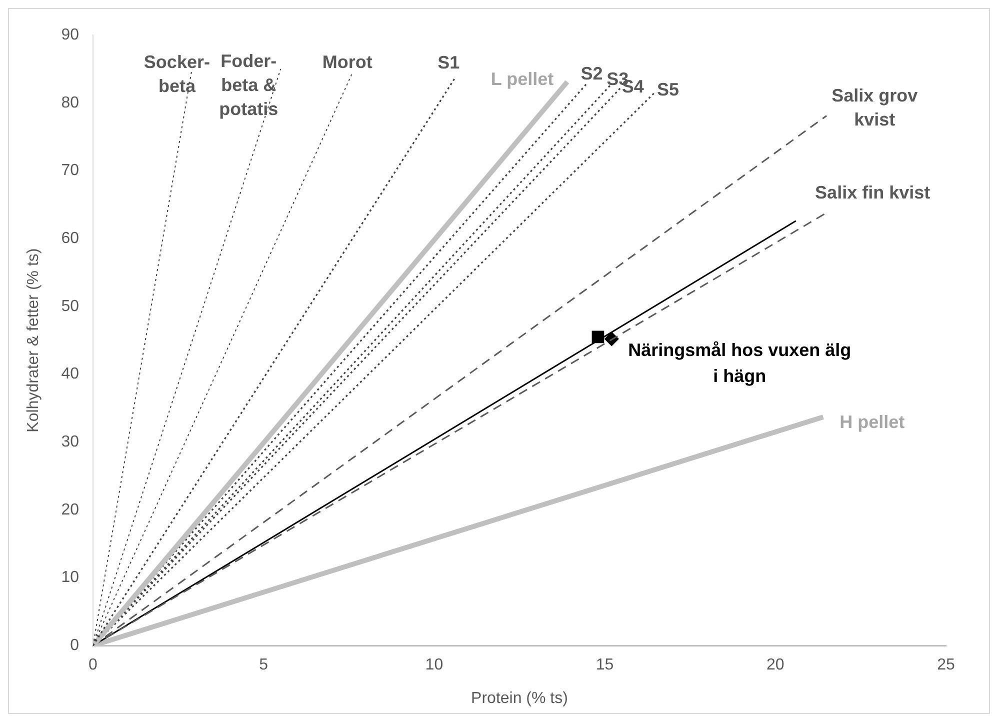  What do you see at coordinates (667, 89) in the screenshot?
I see `series-label: S5` at bounding box center [667, 89].